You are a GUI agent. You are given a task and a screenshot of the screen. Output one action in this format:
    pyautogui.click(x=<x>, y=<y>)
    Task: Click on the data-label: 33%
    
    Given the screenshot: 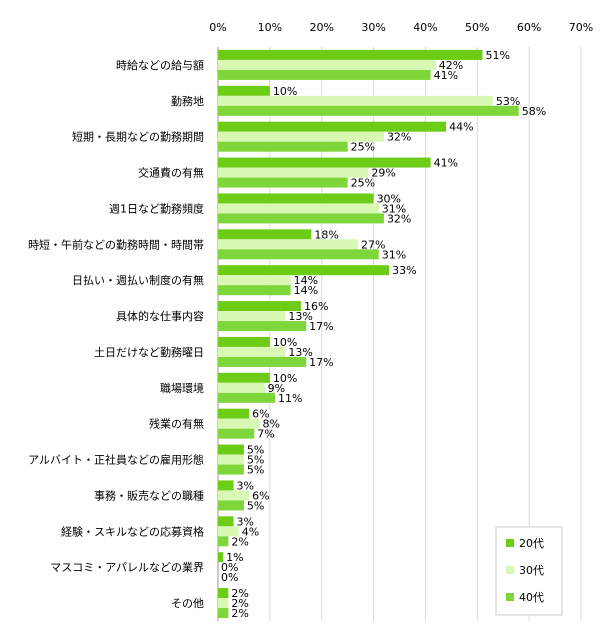 What is the action you would take?
    pyautogui.click(x=404, y=270)
    